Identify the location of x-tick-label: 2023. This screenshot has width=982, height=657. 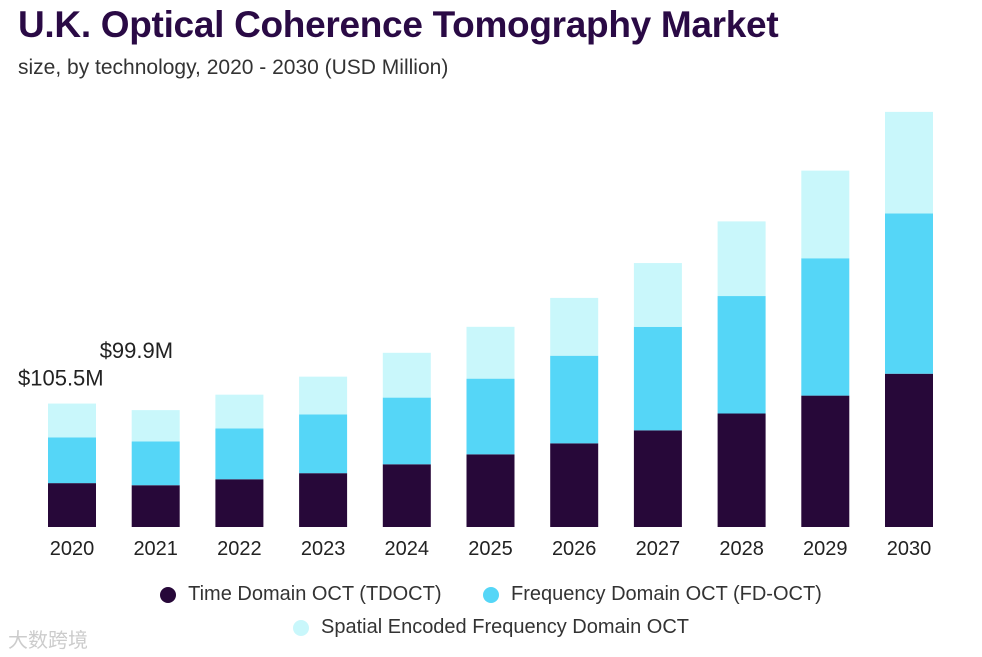
(323, 549).